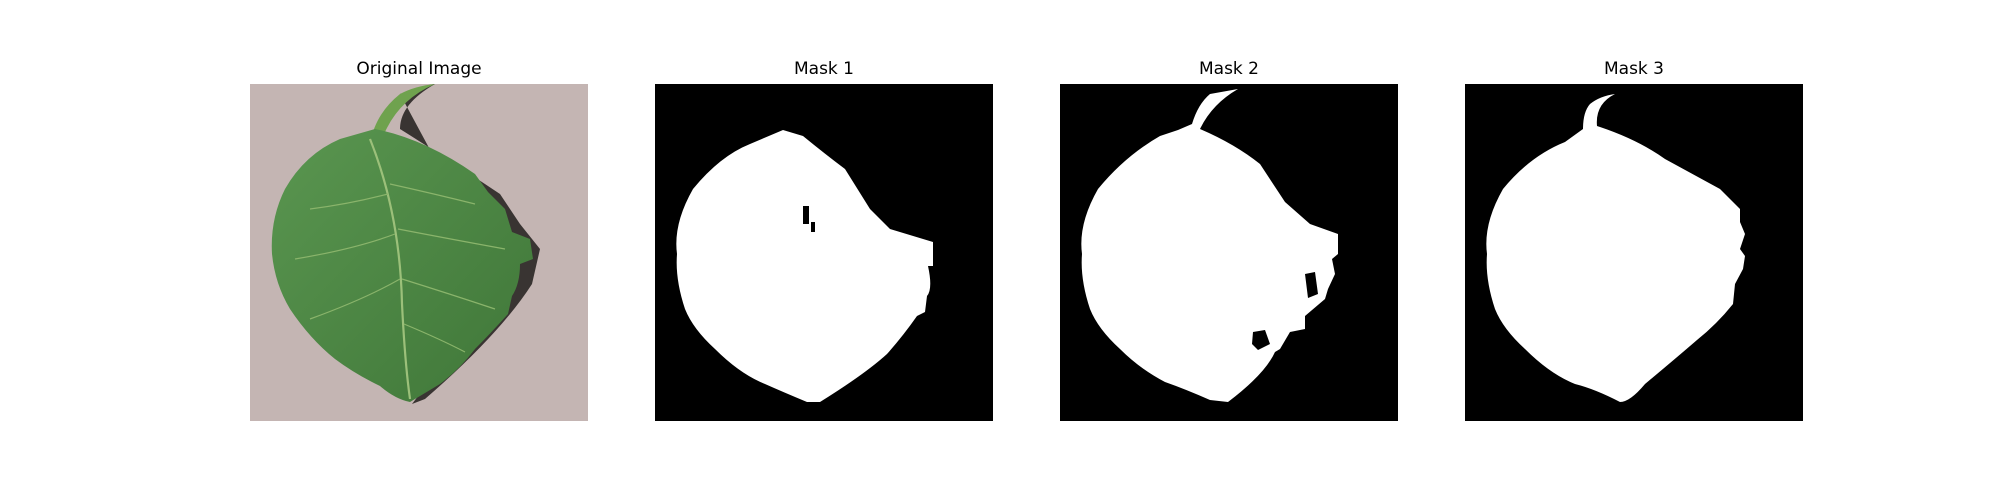  What do you see at coordinates (823, 69) in the screenshot?
I see `panel-title-mask-1: Mask 1` at bounding box center [823, 69].